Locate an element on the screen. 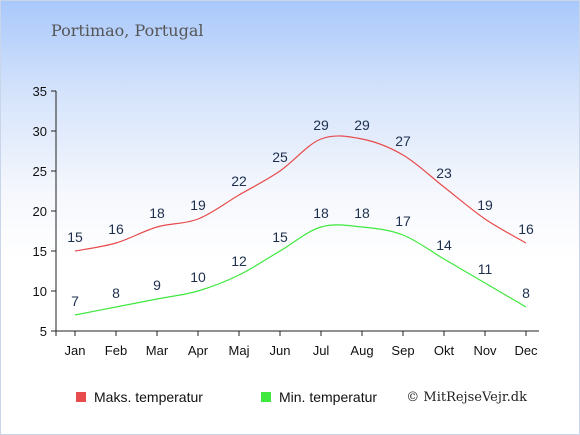  x-tick-label: Jun is located at coordinates (280, 350).